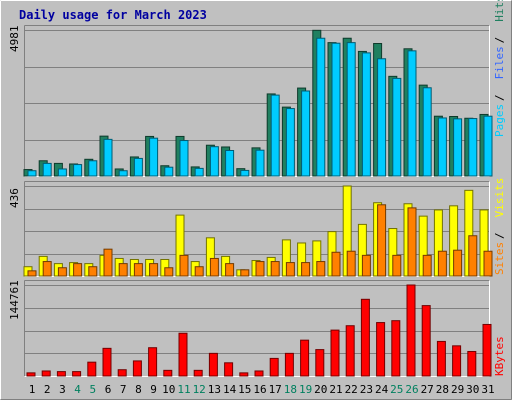  Describe the element at coordinates (305, 389) in the screenshot. I see `day-tick-label: 19` at that location.